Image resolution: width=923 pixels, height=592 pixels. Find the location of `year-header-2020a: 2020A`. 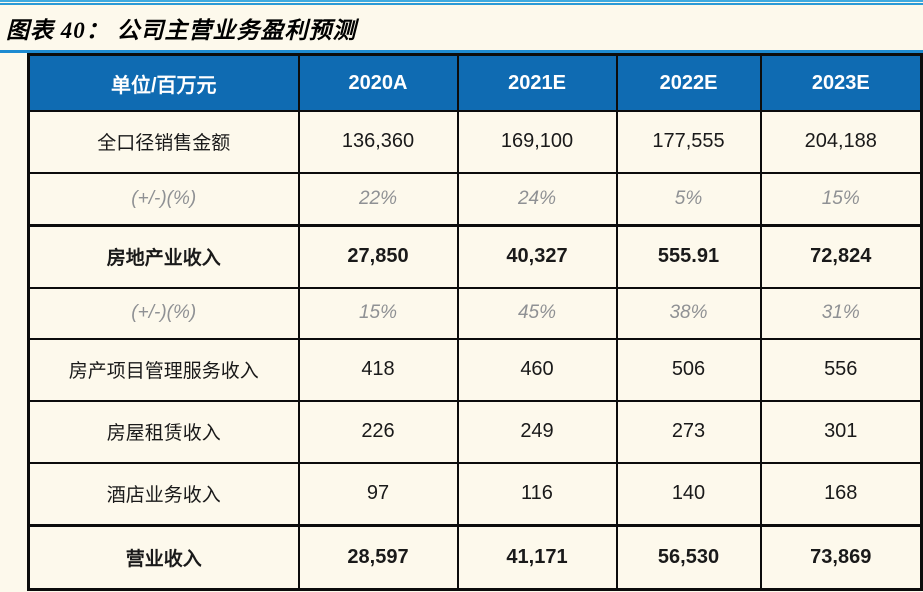

year-header-2020a: 2020A is located at coordinates (378, 82).